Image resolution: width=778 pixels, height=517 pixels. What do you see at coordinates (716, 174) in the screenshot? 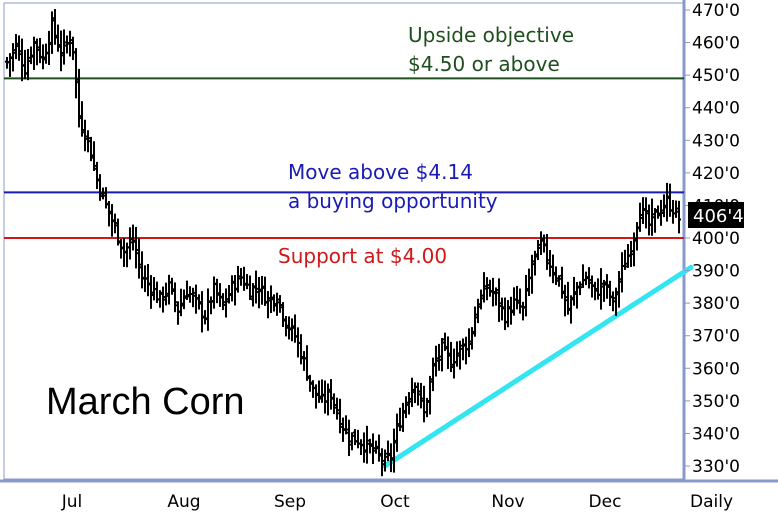
I see `y-tick-label: 420'0` at bounding box center [716, 174].